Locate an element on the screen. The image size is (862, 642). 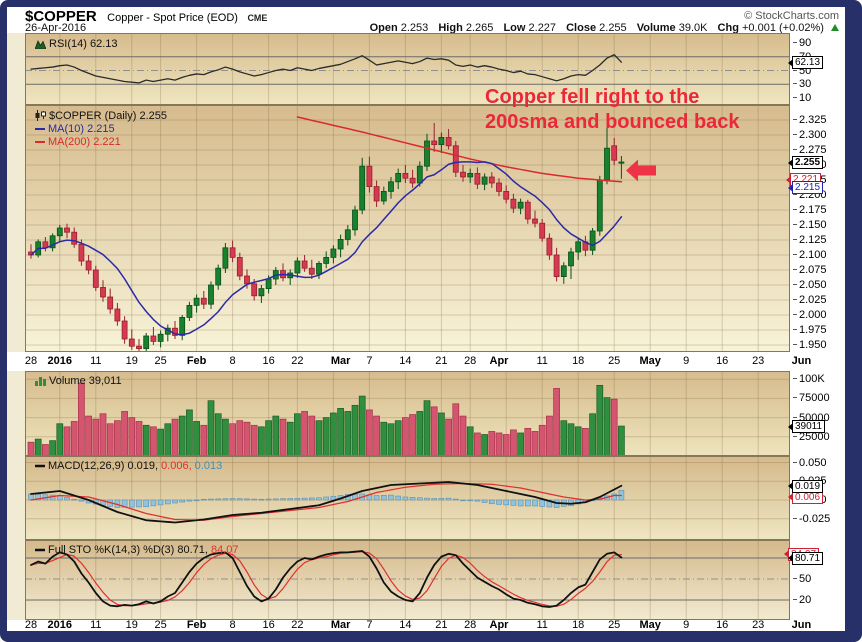
axis-tick-label: 2.125 is located at coordinates (810, 240).